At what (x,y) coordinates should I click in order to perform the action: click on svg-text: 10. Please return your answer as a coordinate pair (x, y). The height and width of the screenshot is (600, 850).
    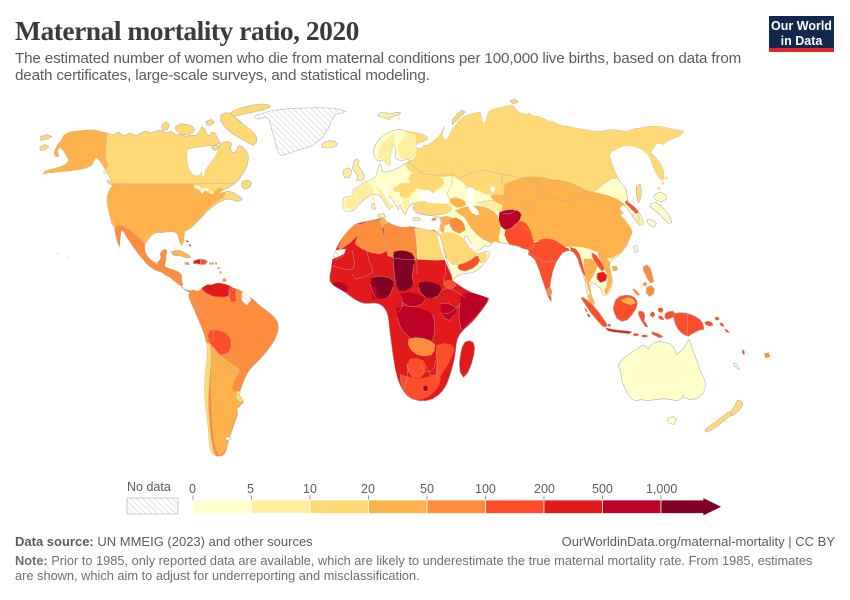
    Looking at the image, I should click on (310, 489).